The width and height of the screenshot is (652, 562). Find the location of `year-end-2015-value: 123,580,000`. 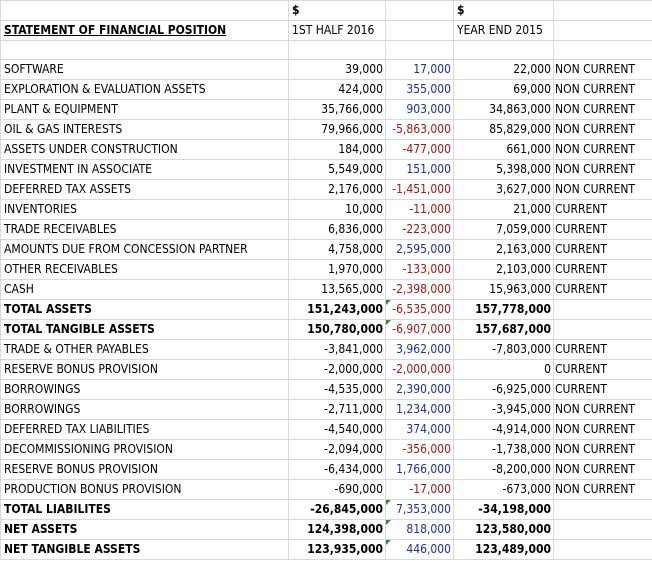

year-end-2015-value: 123,580,000 is located at coordinates (503, 529).